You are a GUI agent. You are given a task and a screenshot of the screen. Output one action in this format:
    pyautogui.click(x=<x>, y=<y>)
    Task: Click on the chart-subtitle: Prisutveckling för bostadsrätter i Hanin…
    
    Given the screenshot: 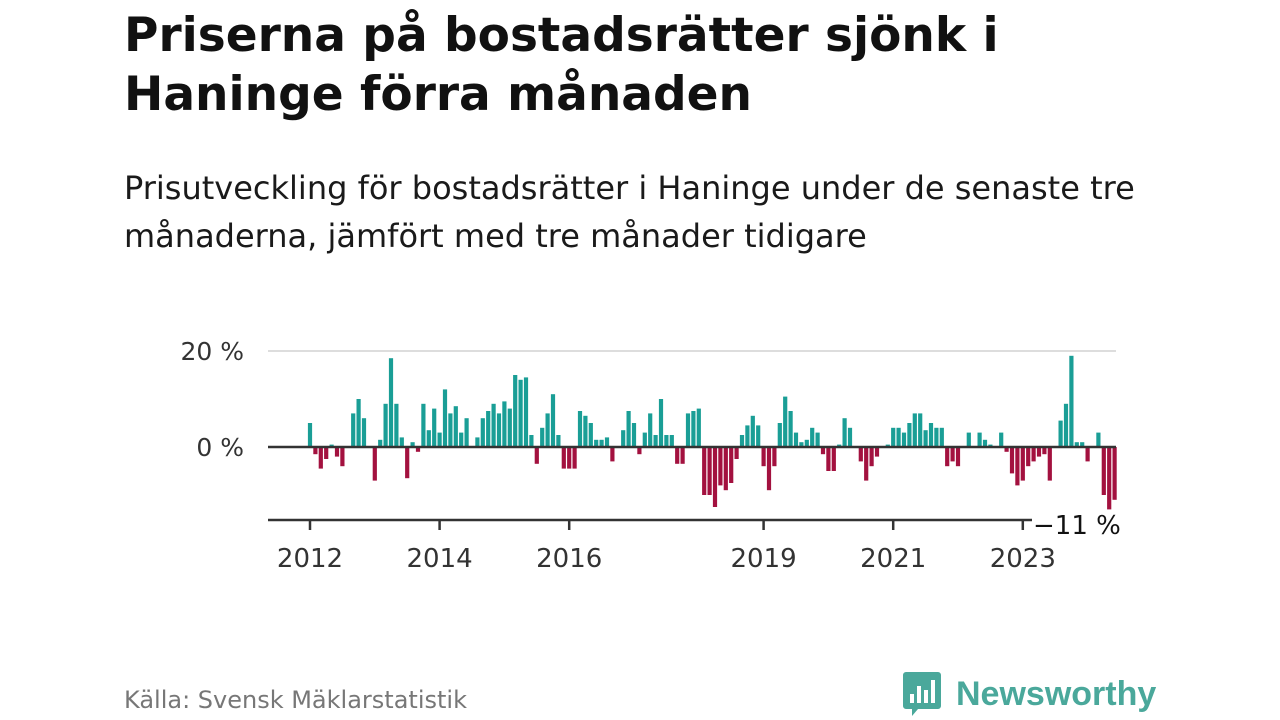 What is the action you would take?
    pyautogui.click(x=629, y=212)
    